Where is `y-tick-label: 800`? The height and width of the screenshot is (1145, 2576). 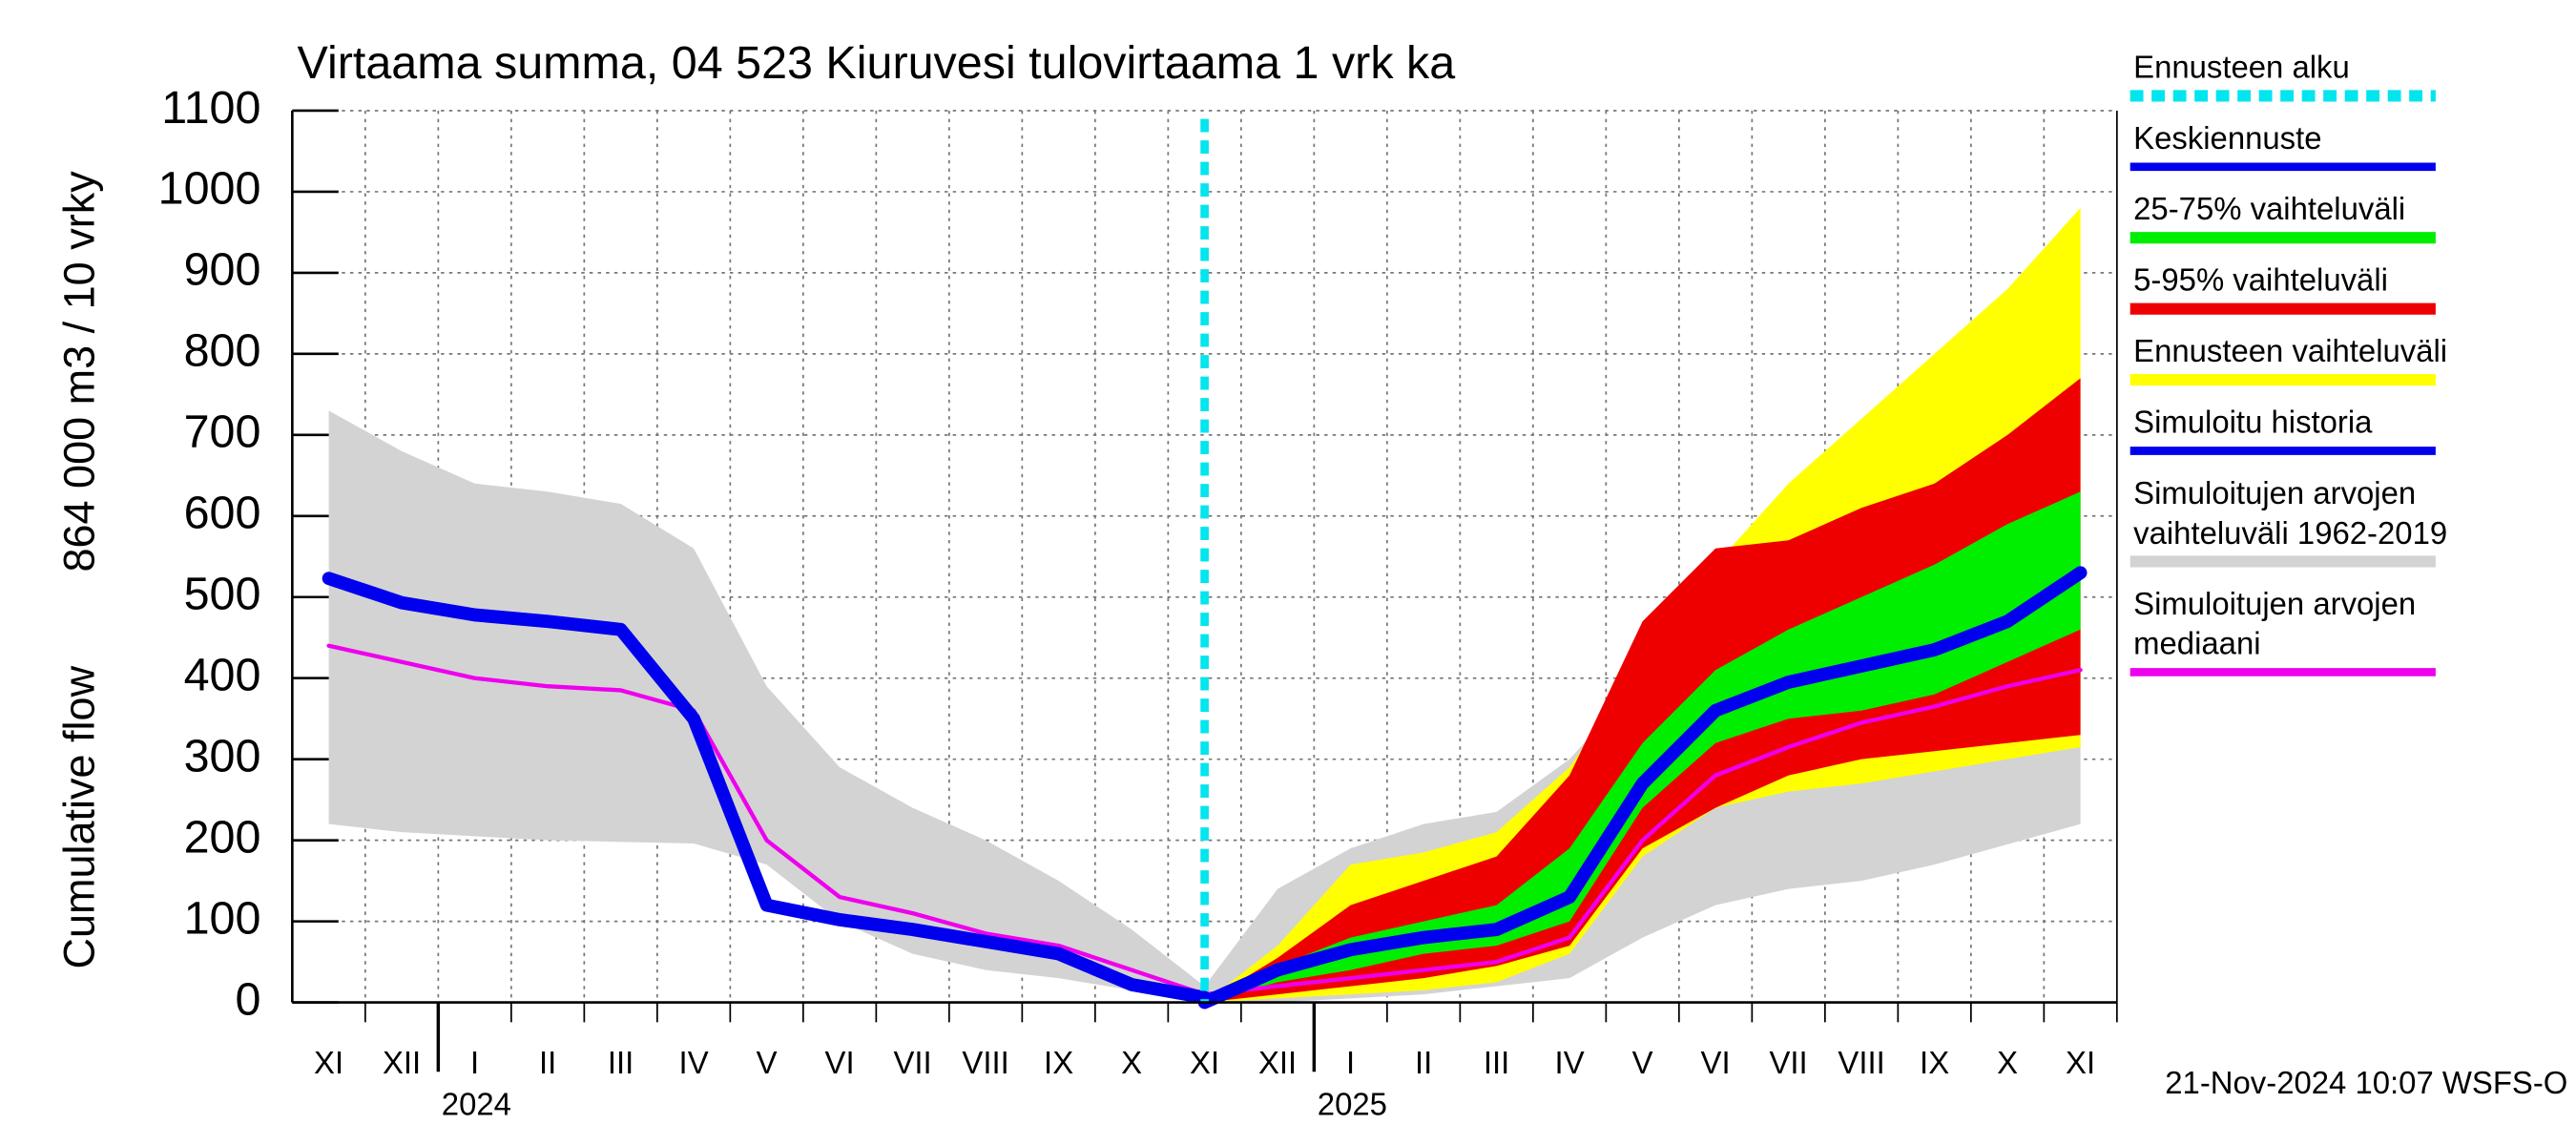
y-tick-label: 800 is located at coordinates (222, 351).